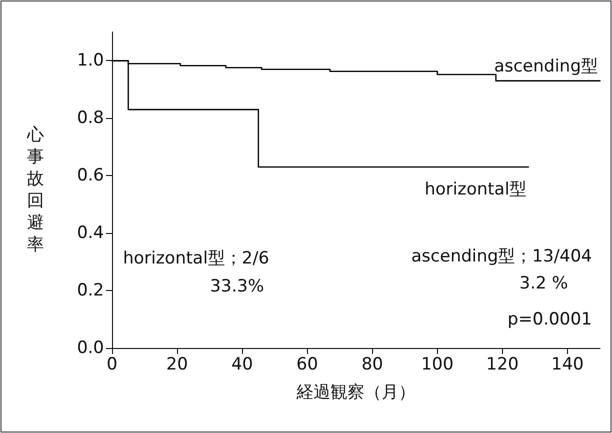 This screenshot has width=612, height=433. I want to click on y-tick-label: 0.6, so click(90, 176).